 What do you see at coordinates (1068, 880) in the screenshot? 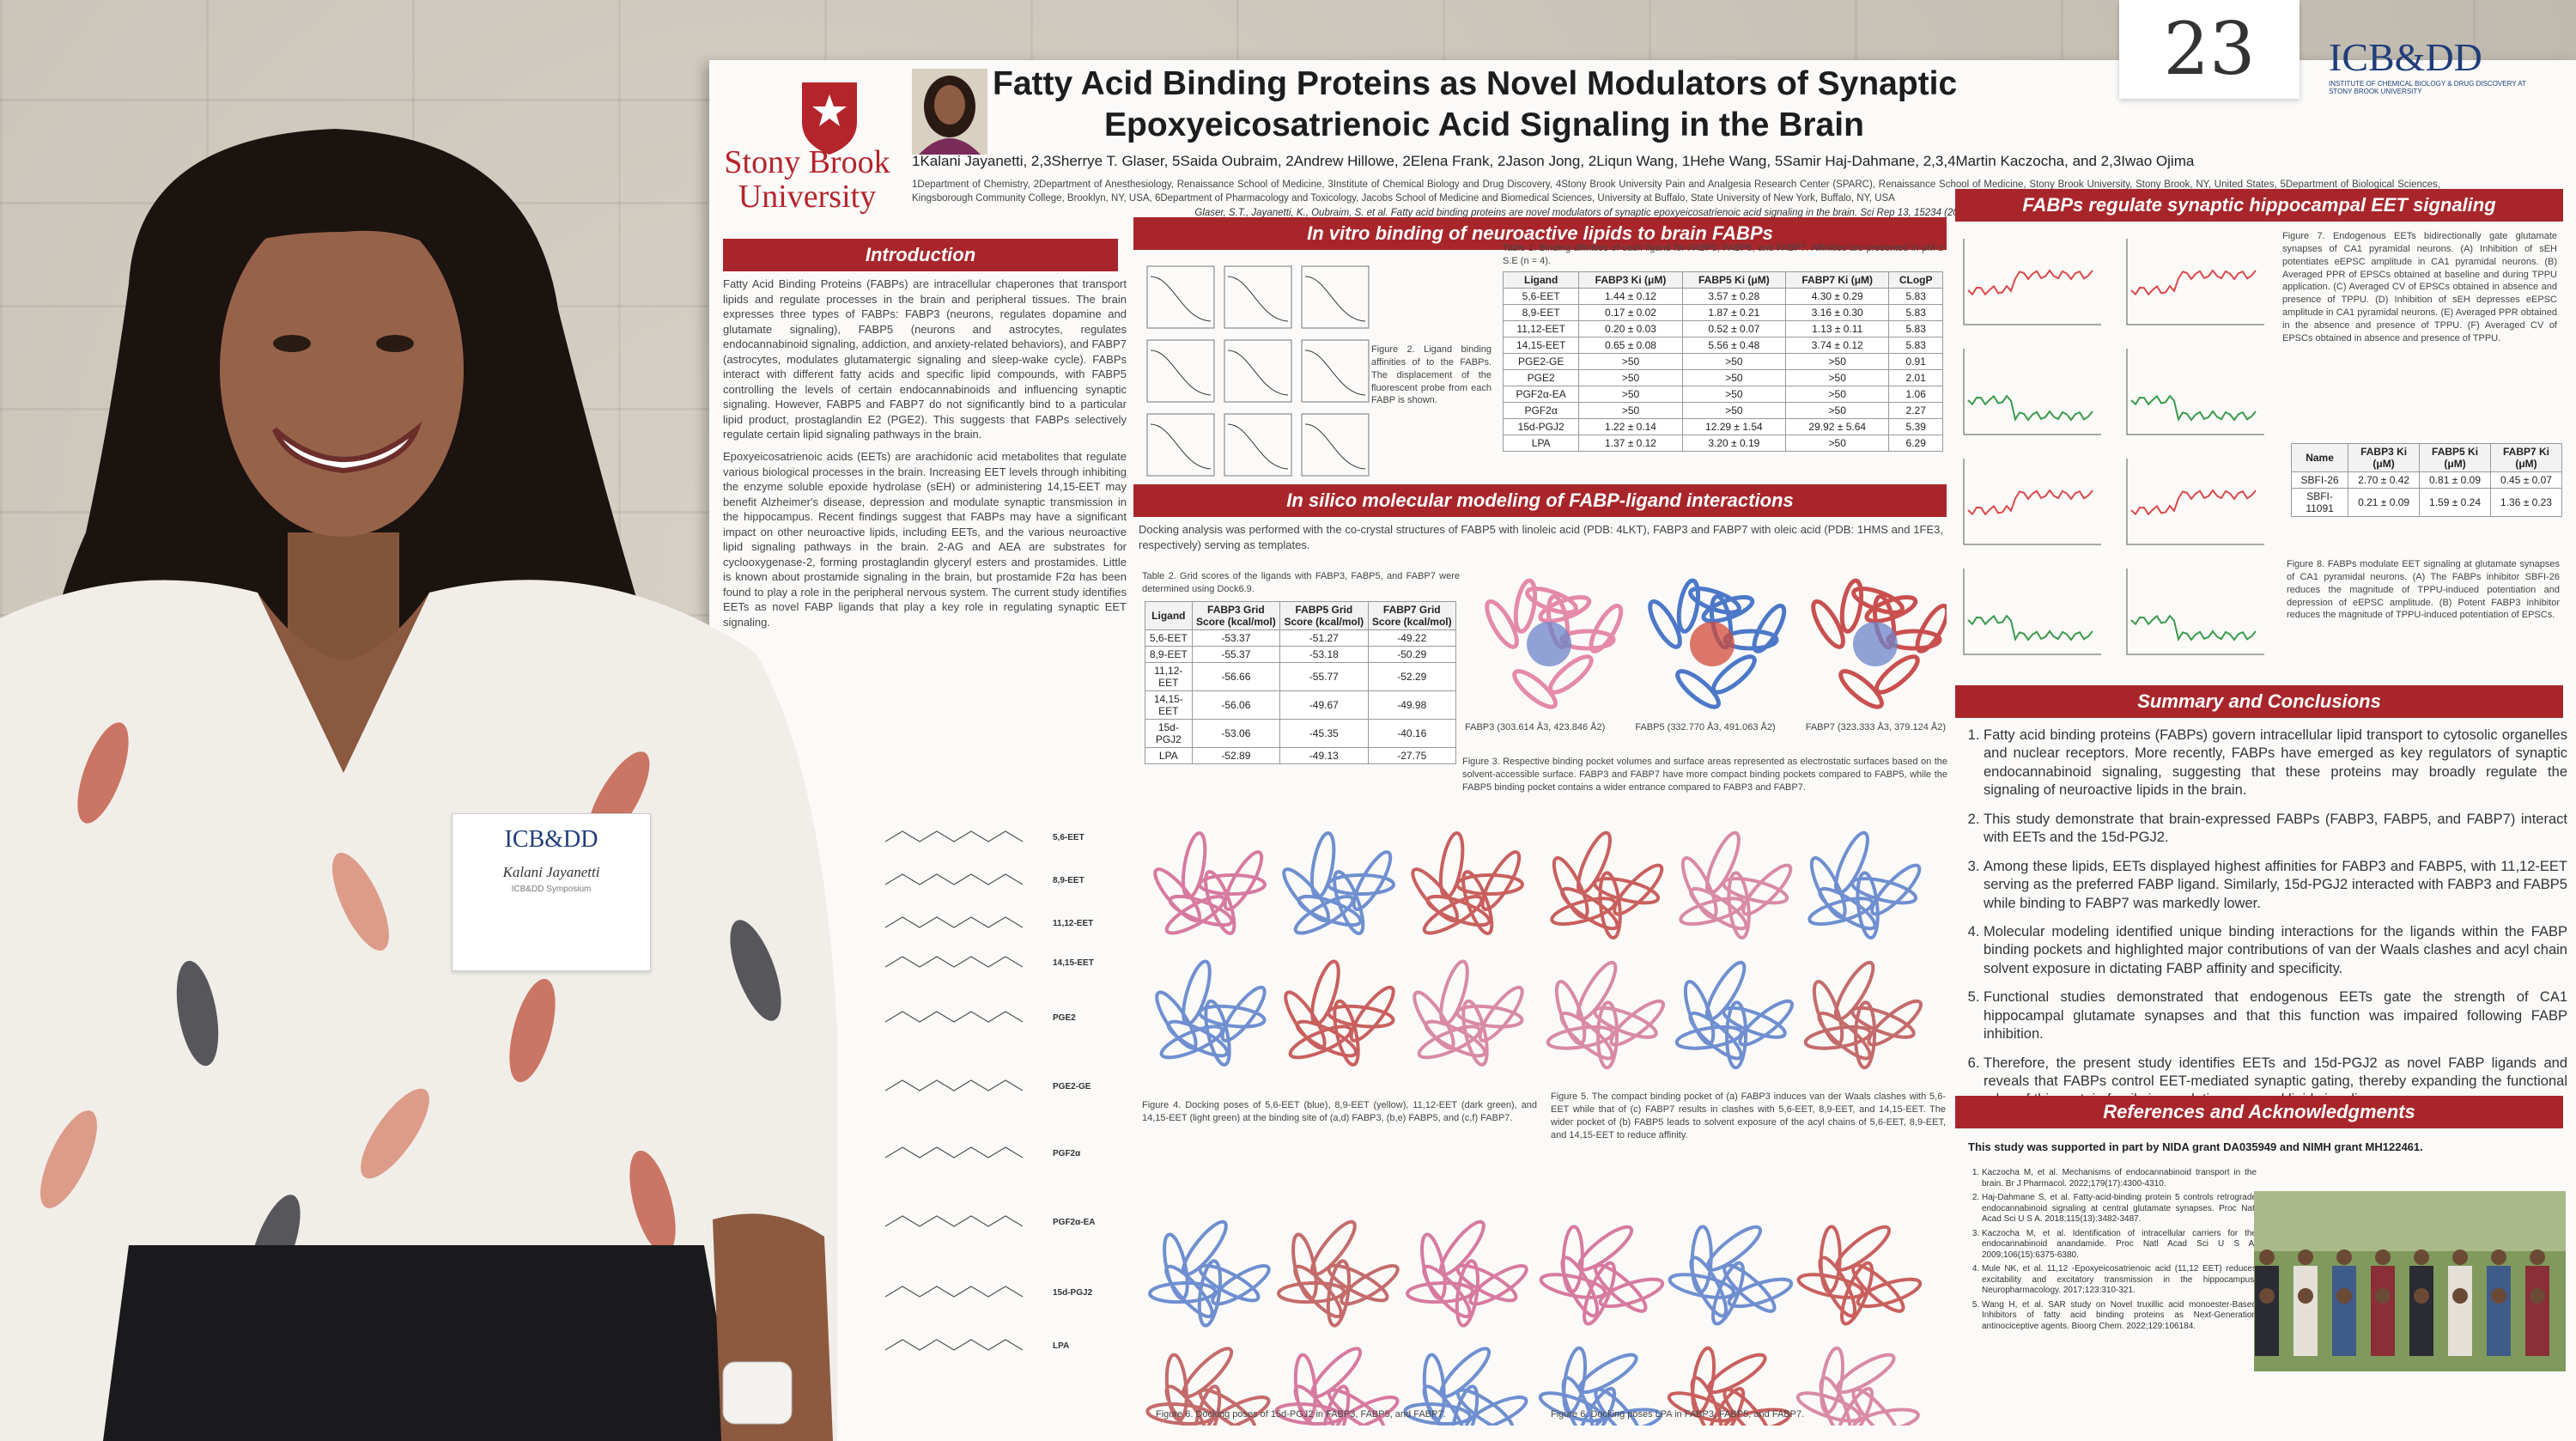
I see `structure-label: 8,9-EET` at bounding box center [1068, 880].